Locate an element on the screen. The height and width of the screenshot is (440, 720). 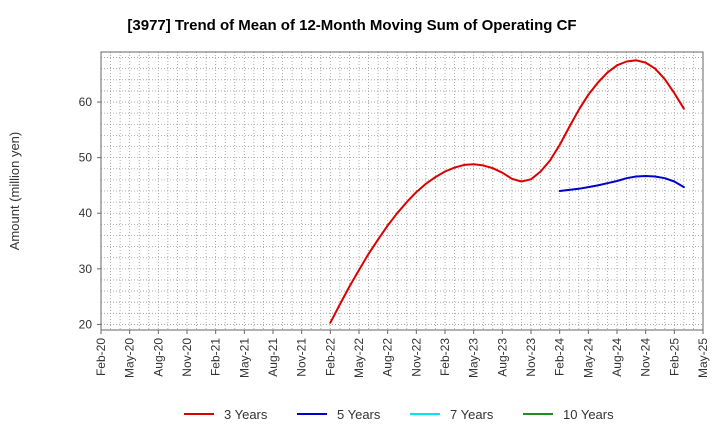
x-tick-label: Feb-22 is located at coordinates (330, 357).